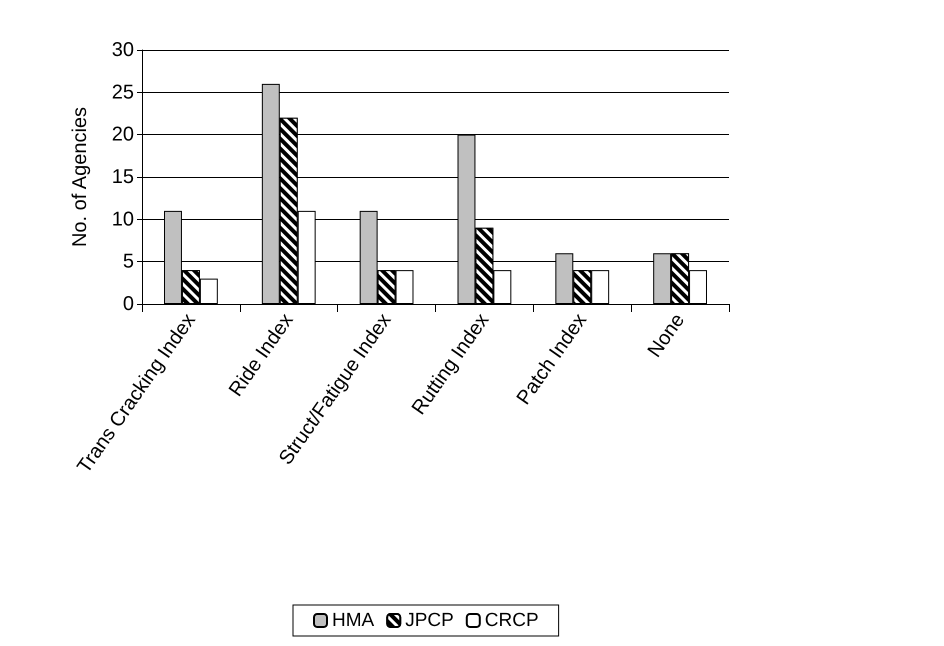  Describe the element at coordinates (353, 620) in the screenshot. I see `legend-label: HMA` at that location.